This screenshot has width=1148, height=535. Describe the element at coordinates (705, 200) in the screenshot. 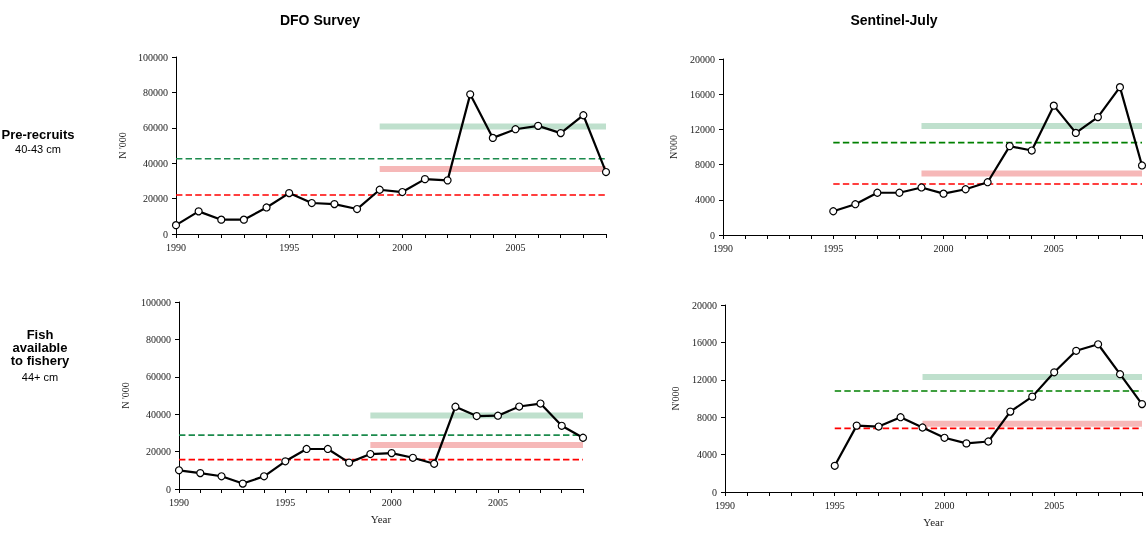

I see `y-tick-label: 4000` at that location.